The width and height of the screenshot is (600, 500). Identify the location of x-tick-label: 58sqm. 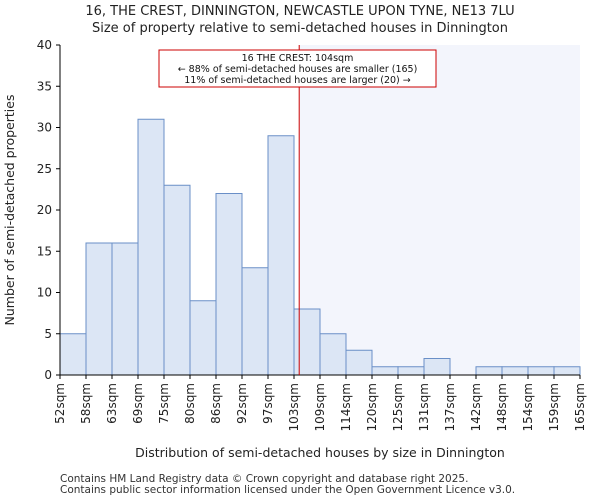
(86, 403).